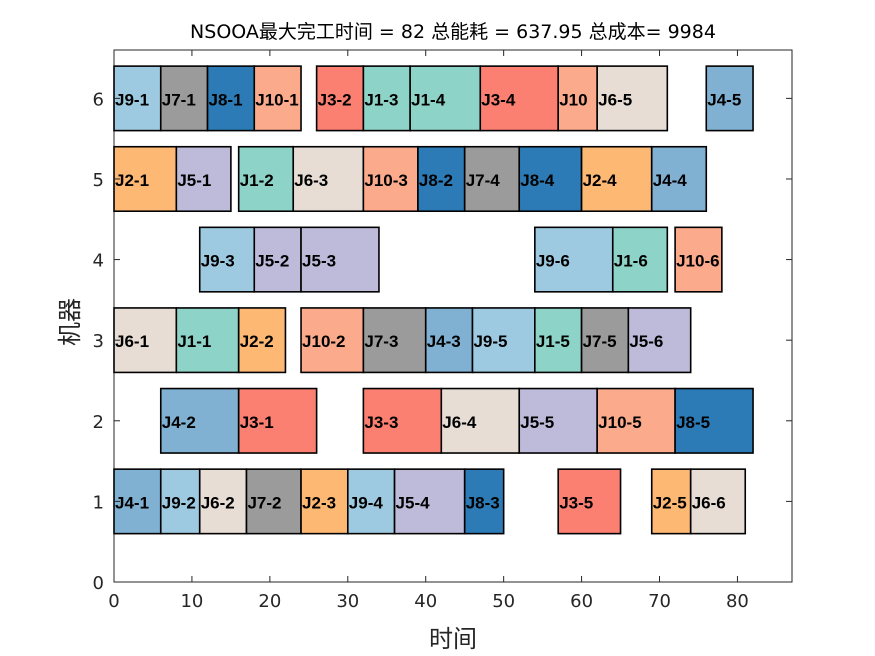  What do you see at coordinates (218, 261) in the screenshot?
I see `task-label: J9-3` at bounding box center [218, 261].